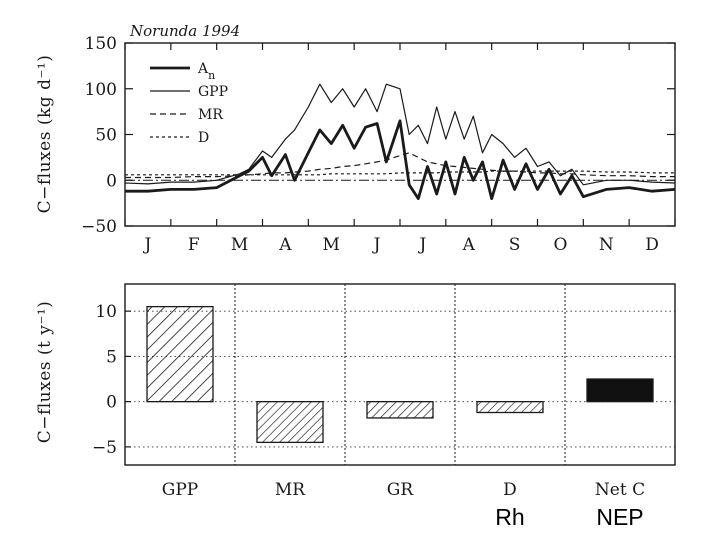  What do you see at coordinates (111, 380) in the screenshot?
I see `bottom-y-axis: 10 5 0 −5` at bounding box center [111, 380].